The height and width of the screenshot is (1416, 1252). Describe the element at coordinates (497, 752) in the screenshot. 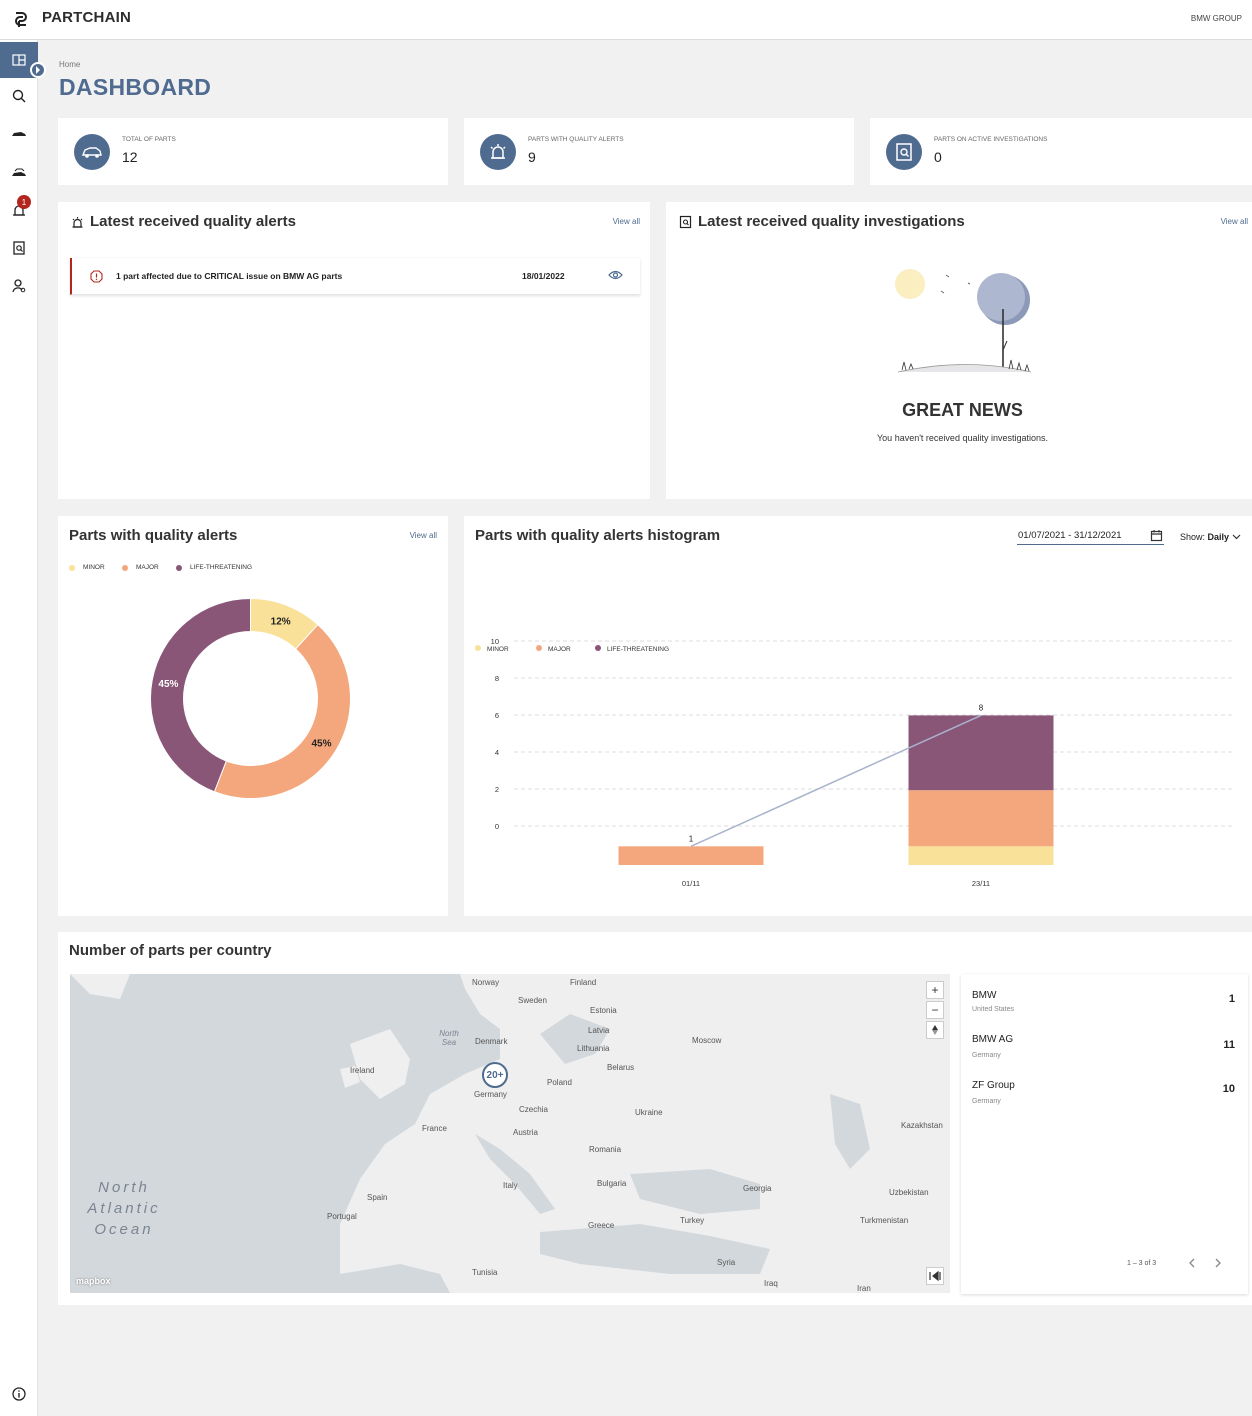

I see `y-tick-label: 4` at that location.